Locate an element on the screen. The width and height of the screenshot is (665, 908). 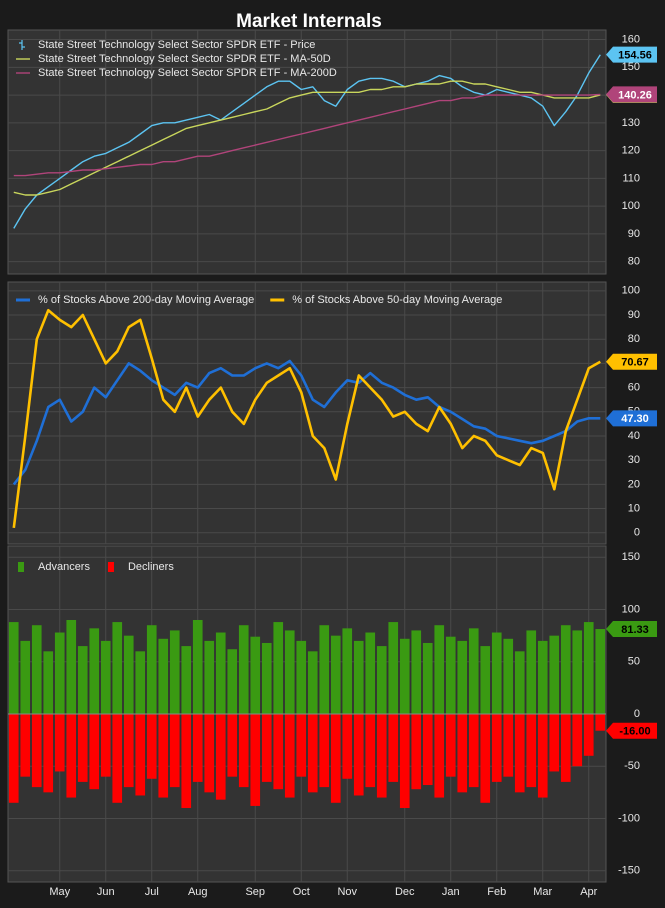
y-tick-label: 90 is located at coordinates (634, 234).